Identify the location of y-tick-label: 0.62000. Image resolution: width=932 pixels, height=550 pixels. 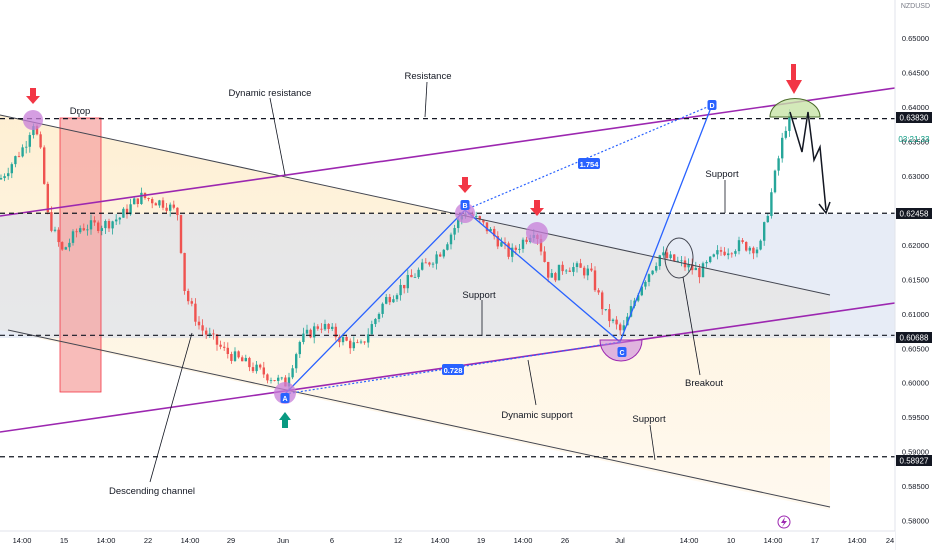
(915, 245).